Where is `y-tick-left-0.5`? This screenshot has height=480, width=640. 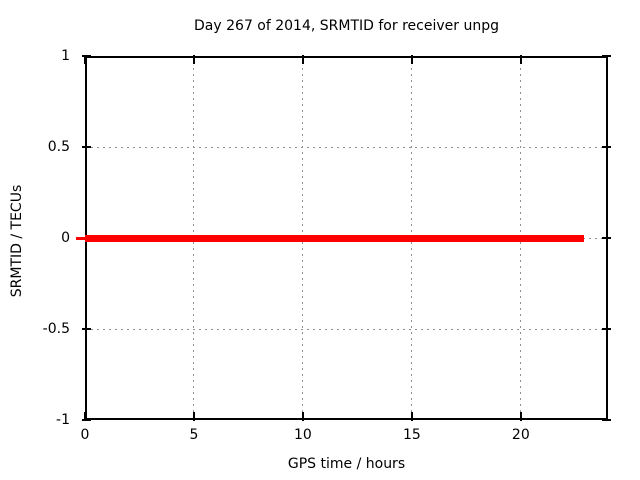 y-tick-left-0.5 is located at coordinates (86, 147).